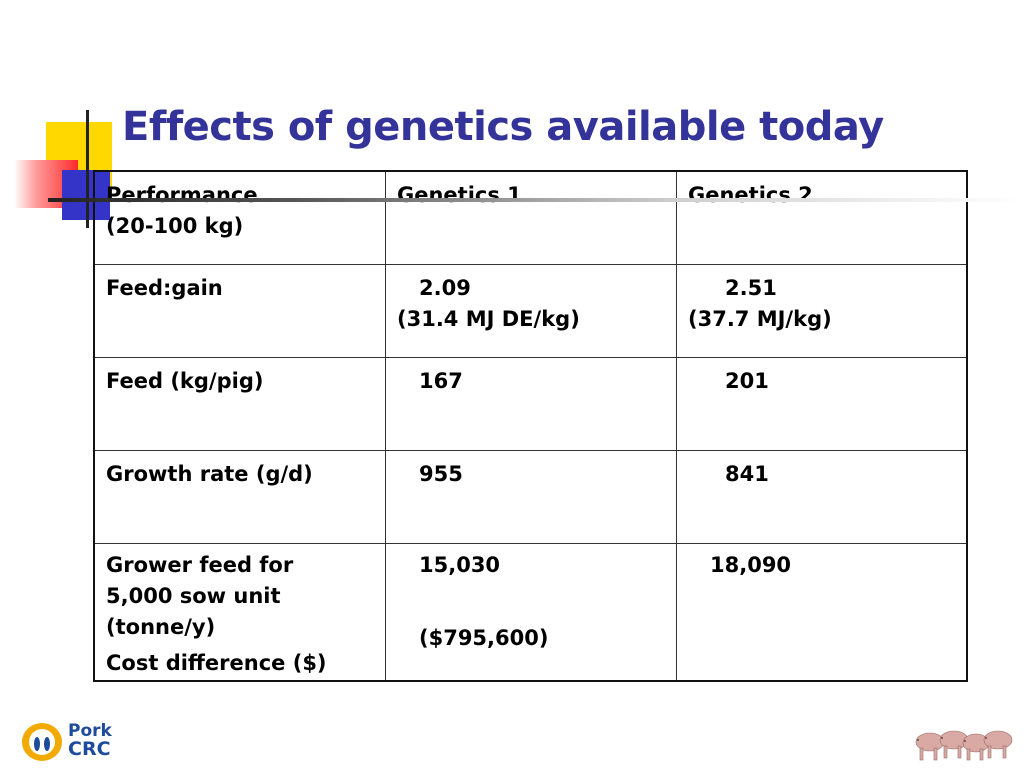 The image size is (1024, 768). I want to click on cell-genetics-2: 18,090, so click(822, 612).